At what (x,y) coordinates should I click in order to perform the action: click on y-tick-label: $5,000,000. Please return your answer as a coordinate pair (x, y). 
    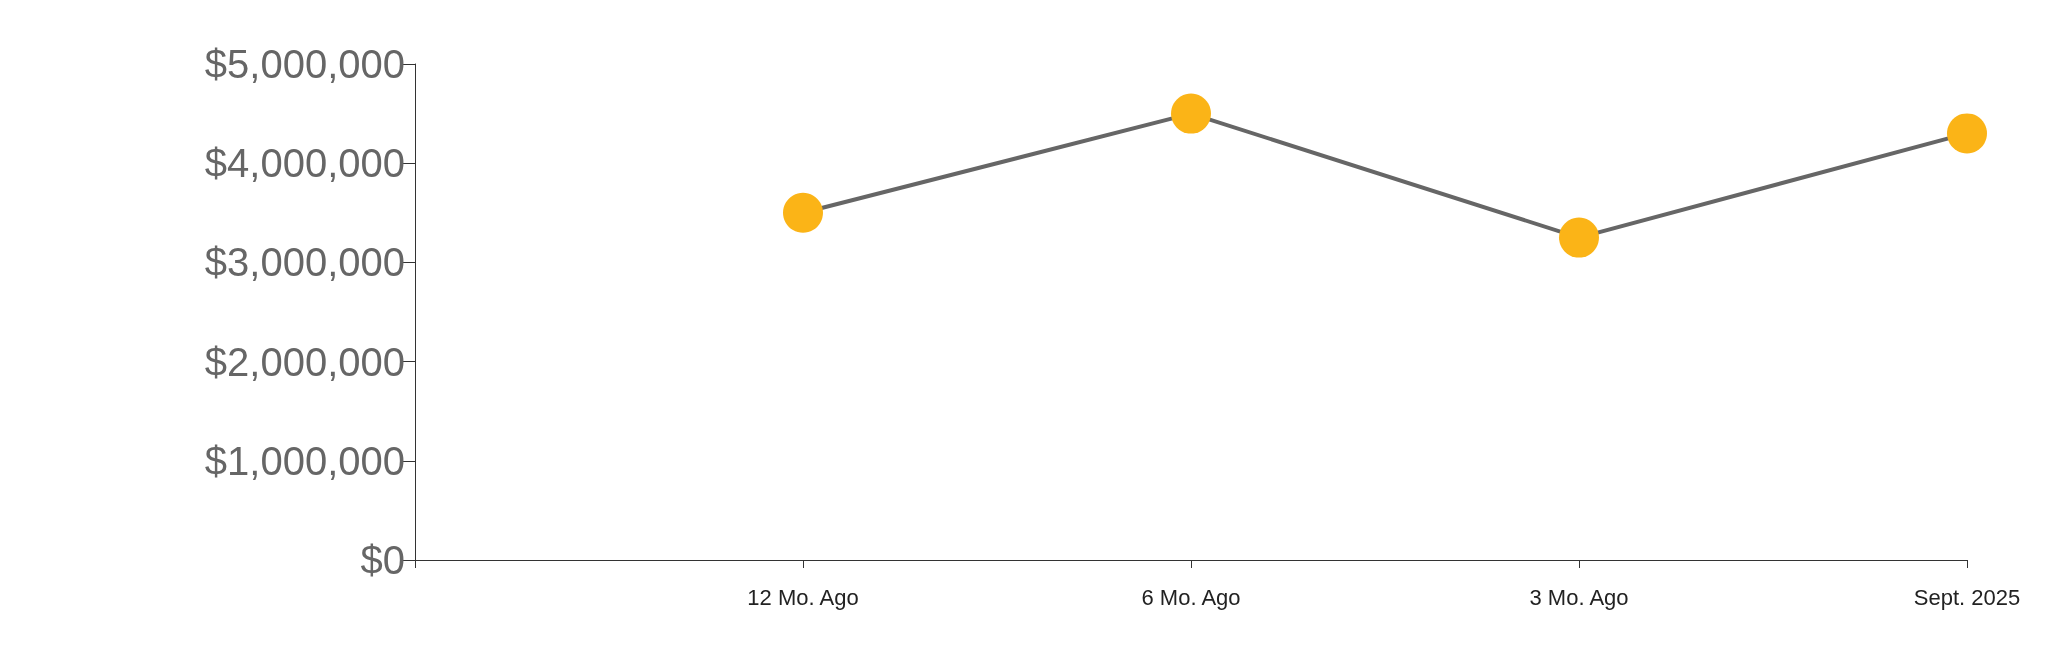
    Looking at the image, I should click on (304, 64).